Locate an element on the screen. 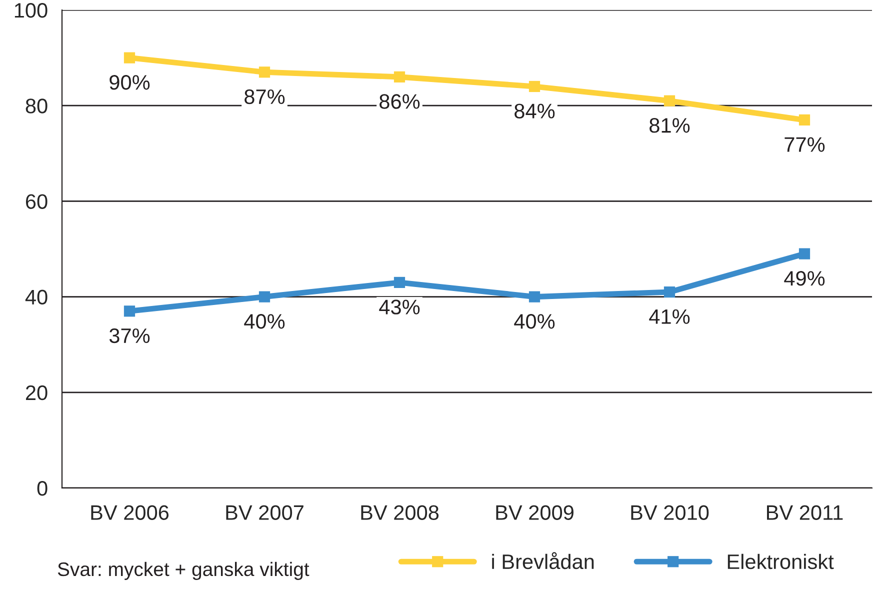 The image size is (879, 592). x-tick-label: BV 2010 is located at coordinates (670, 512).